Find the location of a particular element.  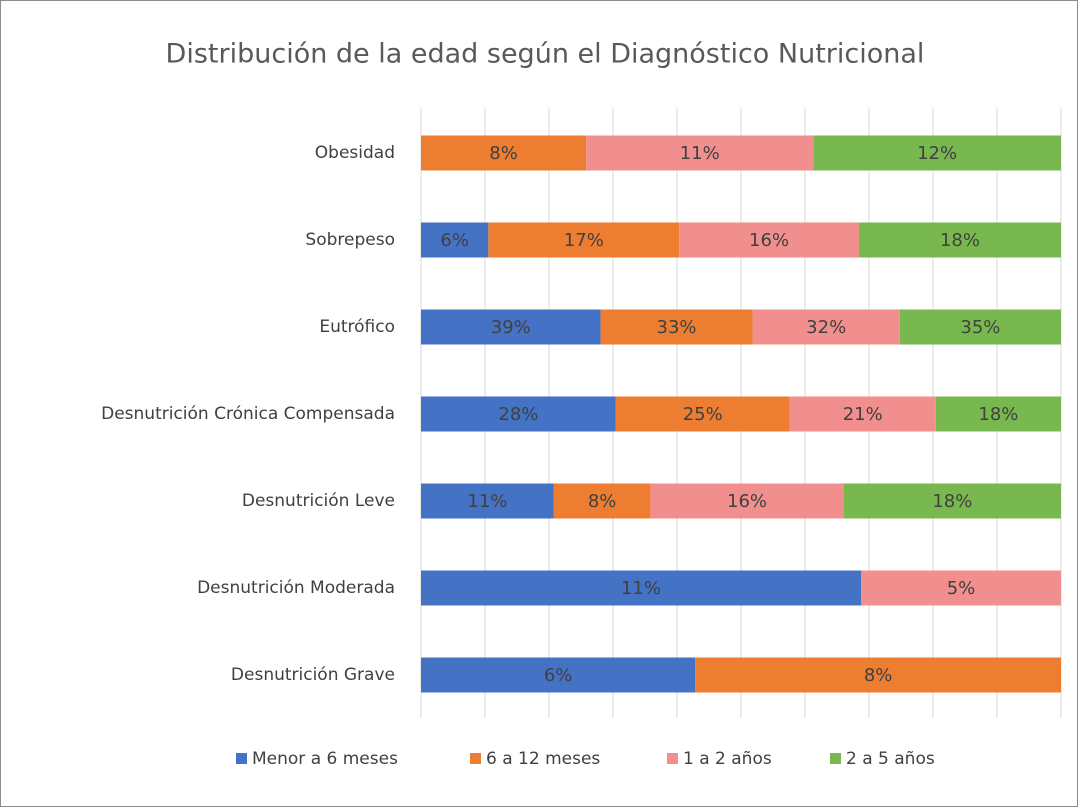

data-label: 32% is located at coordinates (826, 327).